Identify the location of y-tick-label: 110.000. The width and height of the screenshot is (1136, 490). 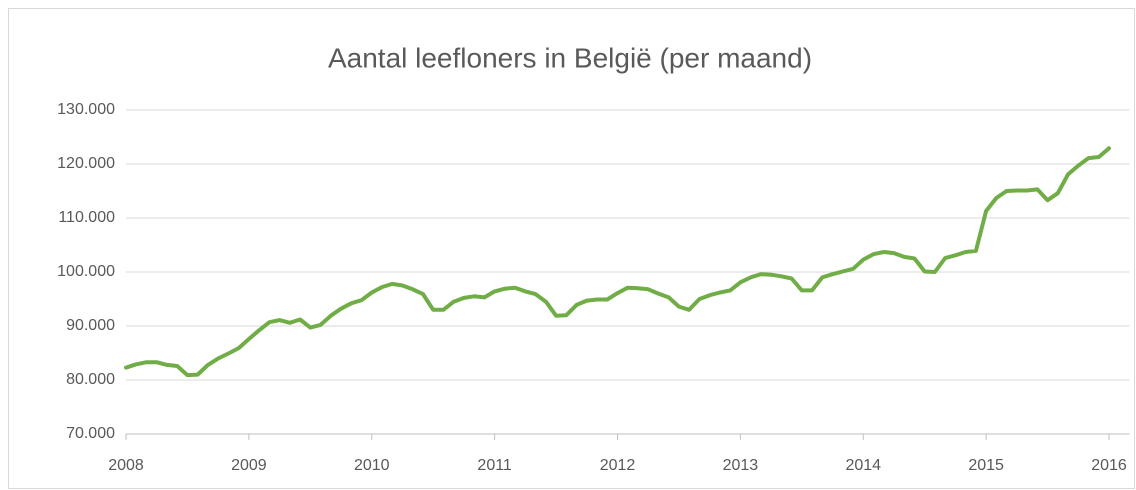
(86, 217).